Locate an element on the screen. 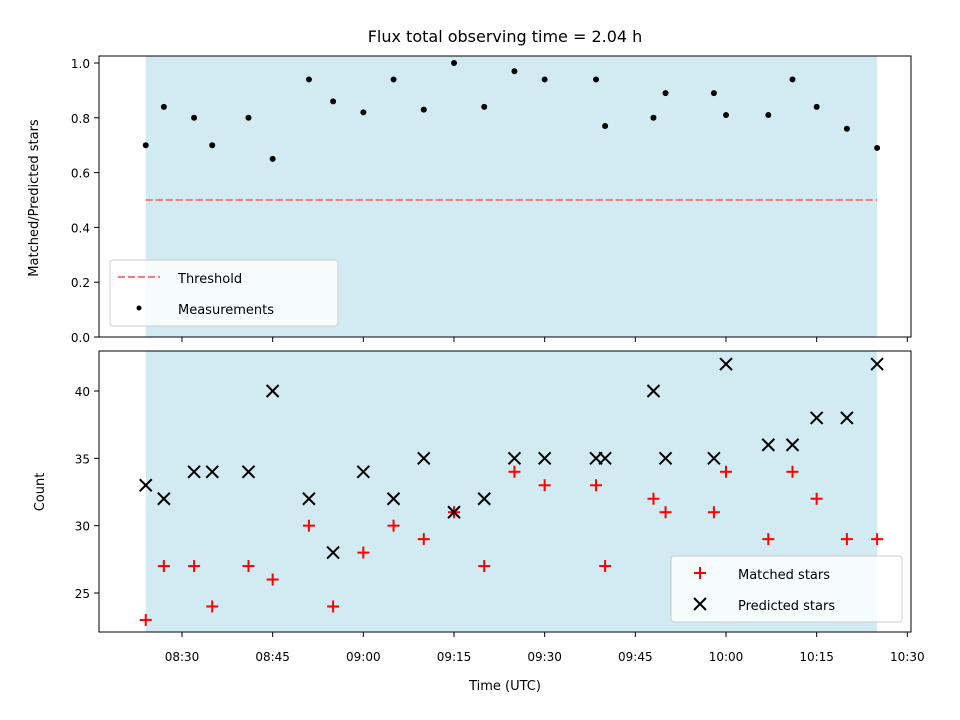 The image size is (960, 720). top-y-tick-label: 0.0 is located at coordinates (80, 338).